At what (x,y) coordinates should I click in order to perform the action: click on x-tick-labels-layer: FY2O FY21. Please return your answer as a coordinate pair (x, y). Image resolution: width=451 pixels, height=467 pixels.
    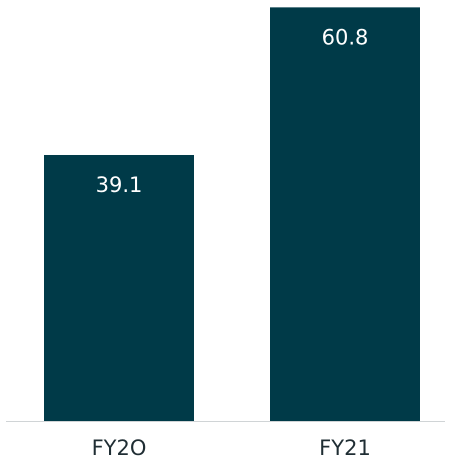
    Looking at the image, I should click on (231, 448).